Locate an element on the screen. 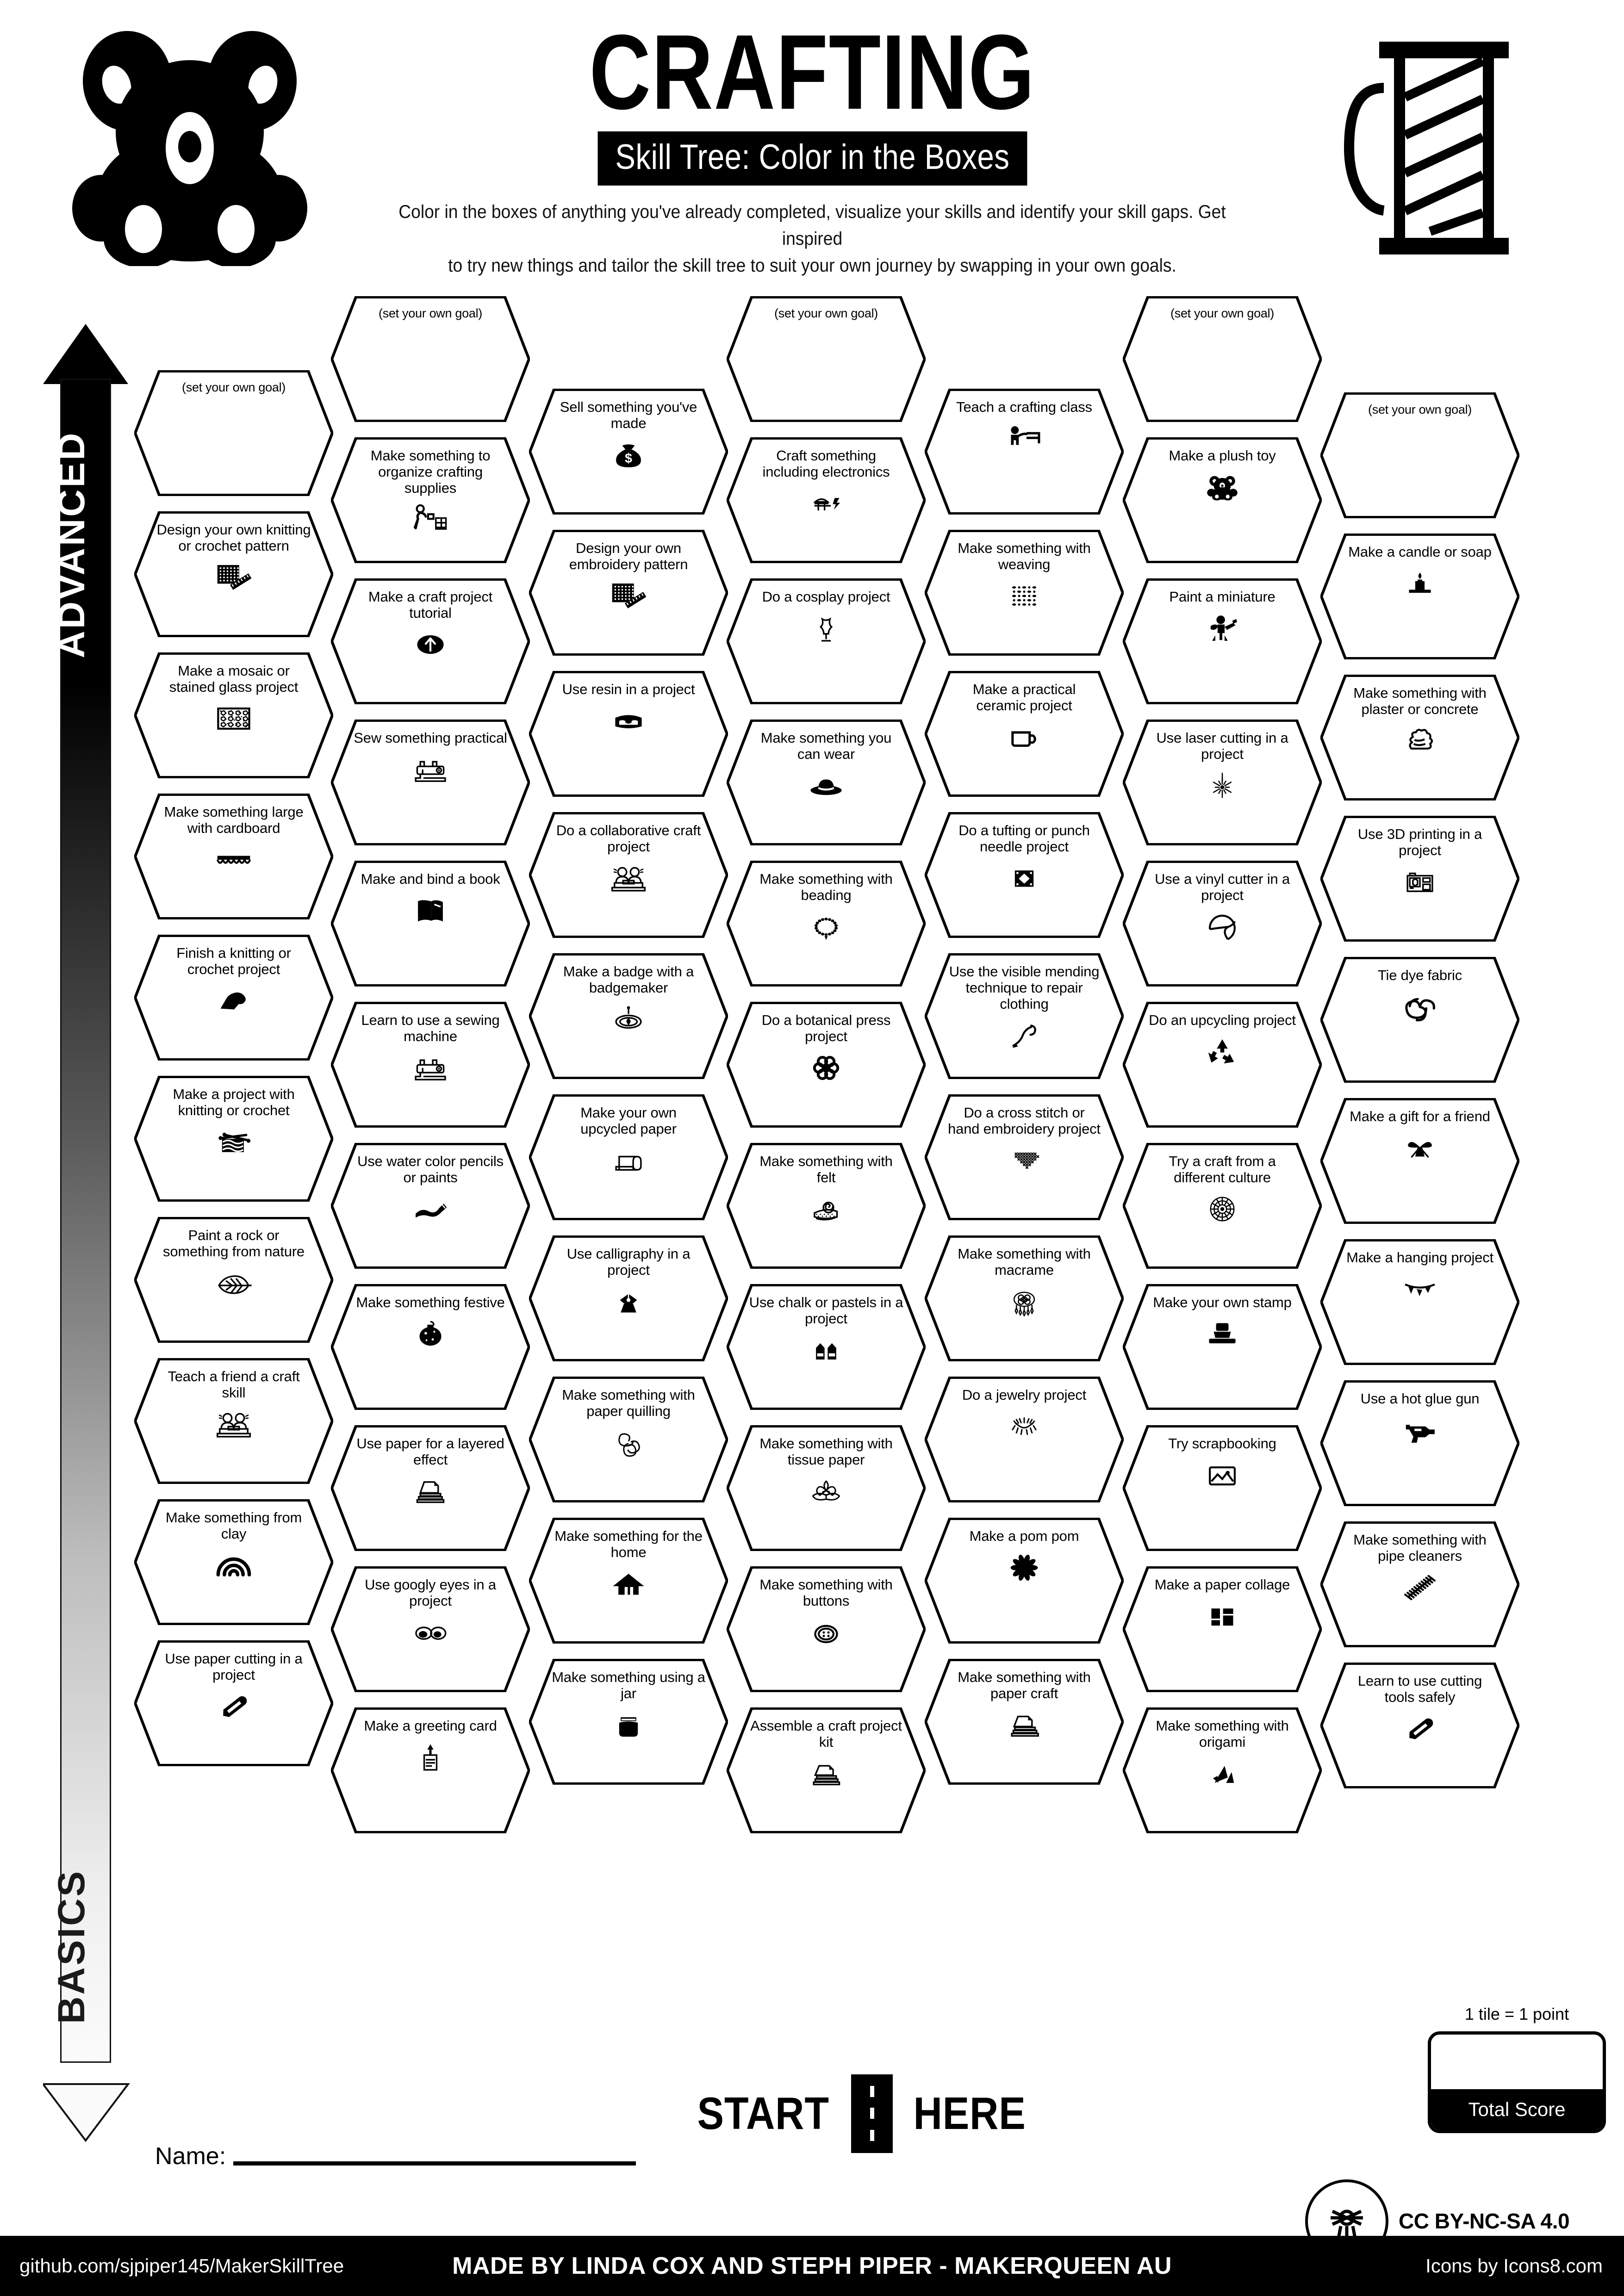 Image resolution: width=1624 pixels, height=2296 pixels. skill-tile: Make something with plaster or concrete is located at coordinates (1419, 738).